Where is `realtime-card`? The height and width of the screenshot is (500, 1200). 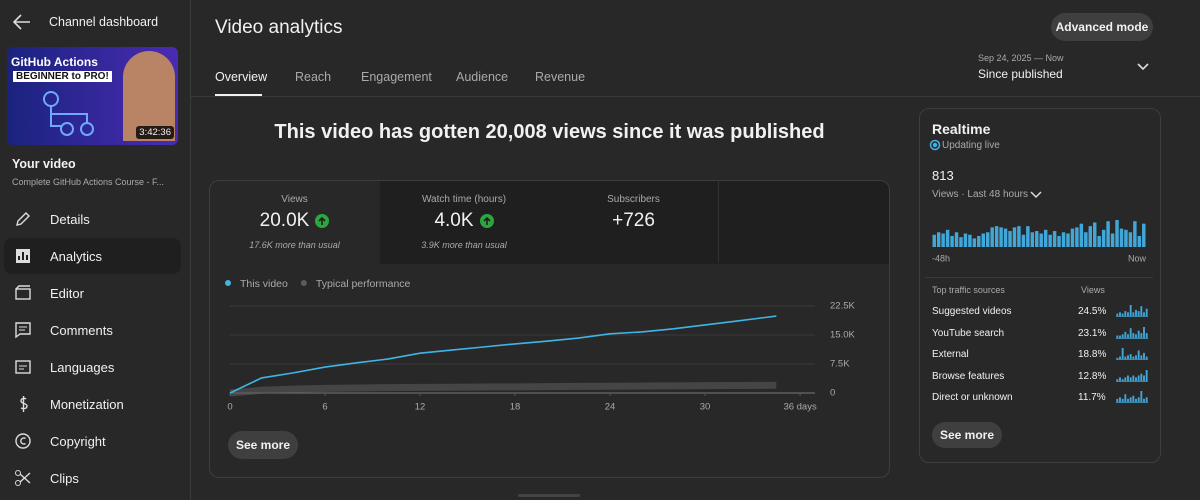
realtime-card is located at coordinates (1040, 285).